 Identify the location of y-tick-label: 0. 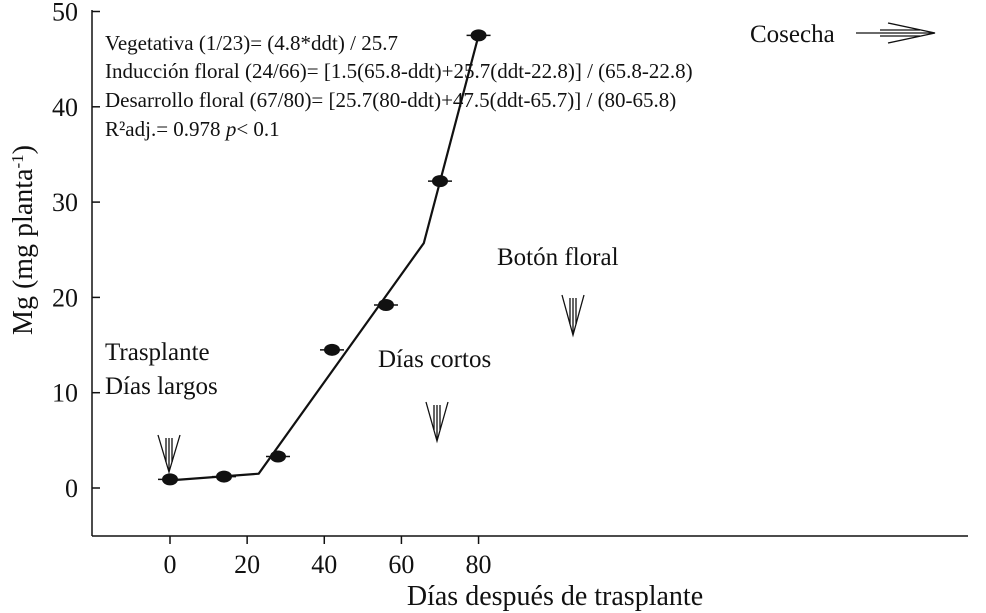
(71, 488).